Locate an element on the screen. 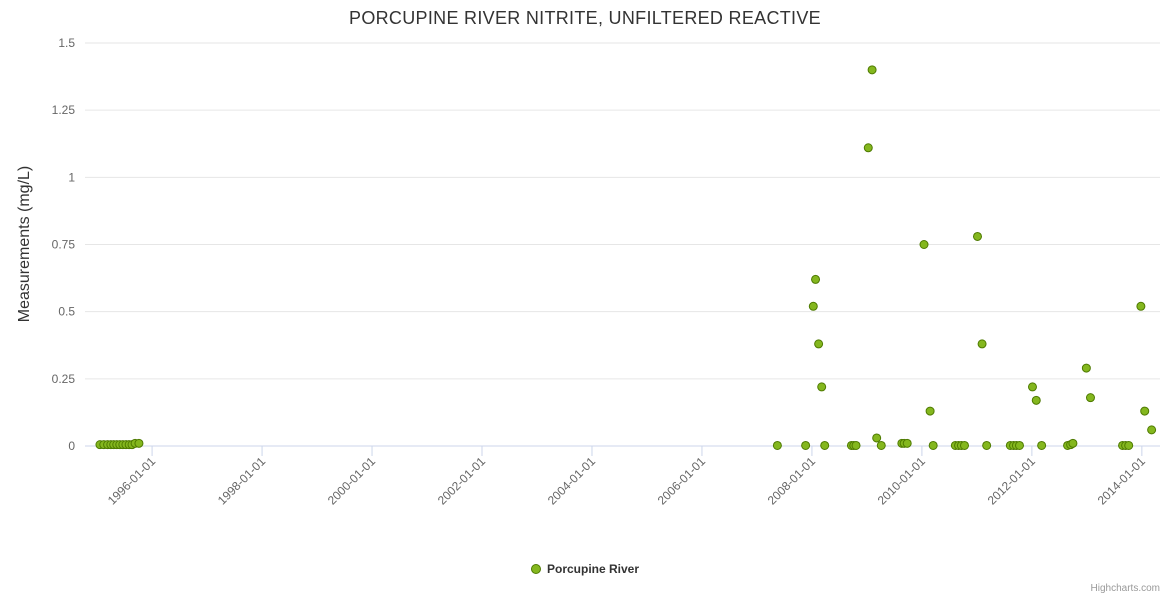 The image size is (1170, 600). legend-marker-icon is located at coordinates (535, 569).